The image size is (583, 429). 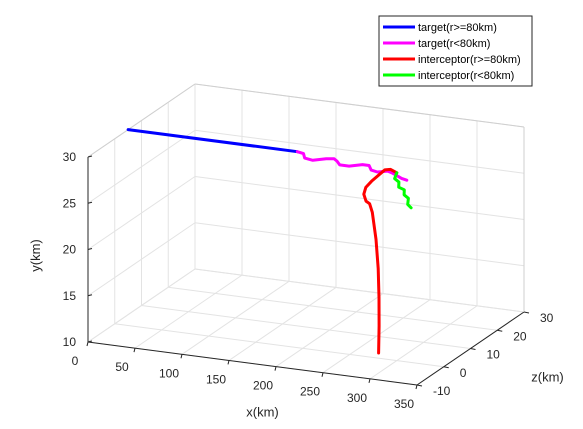 I want to click on x-tick-label: 250, so click(x=310, y=392).